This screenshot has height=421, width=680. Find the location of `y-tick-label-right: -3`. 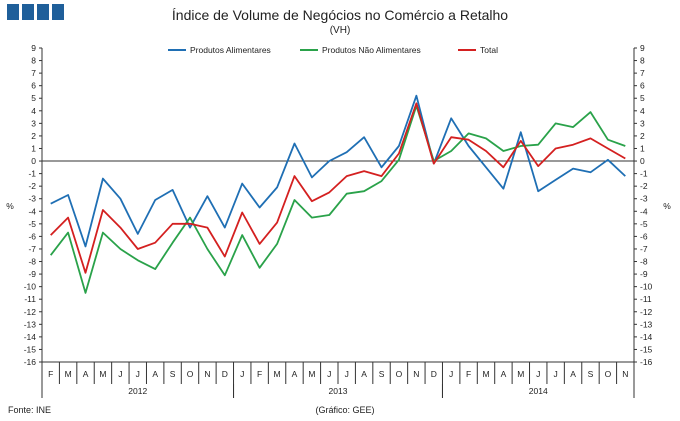

y-tick-label-right: -3 is located at coordinates (644, 199).